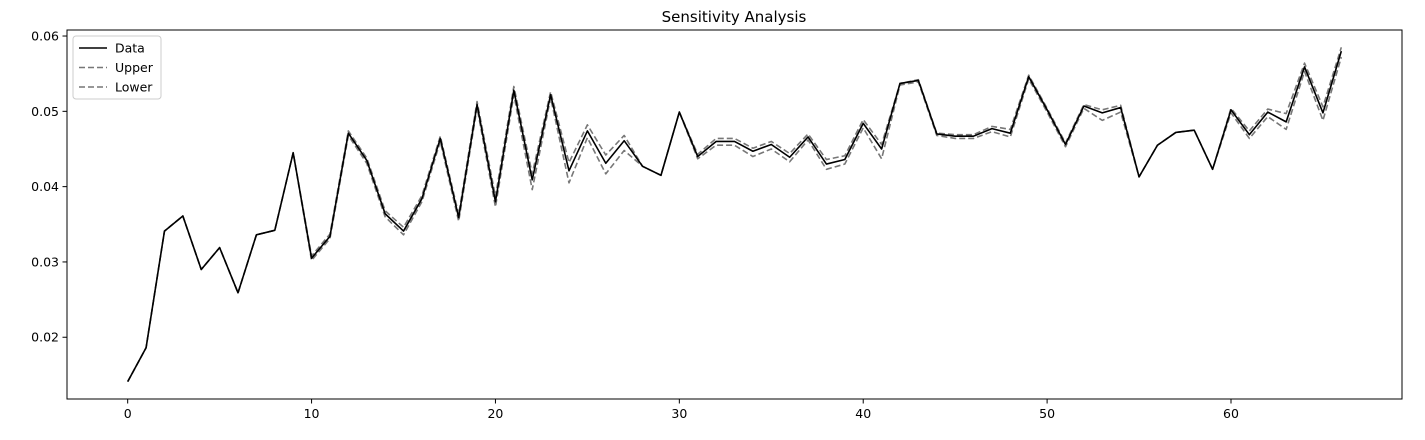  What do you see at coordinates (45, 261) in the screenshot?
I see `y-tick-label: 0.03` at bounding box center [45, 261].